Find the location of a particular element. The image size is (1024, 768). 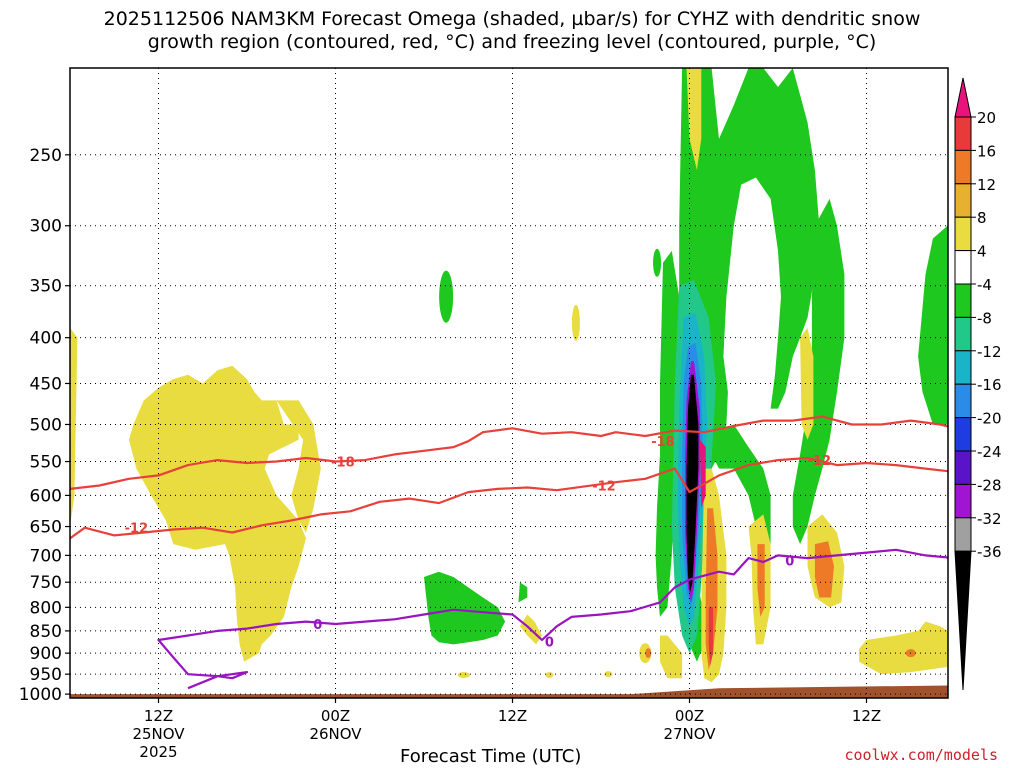

omega-region-red-central is located at coordinates (711, 636).